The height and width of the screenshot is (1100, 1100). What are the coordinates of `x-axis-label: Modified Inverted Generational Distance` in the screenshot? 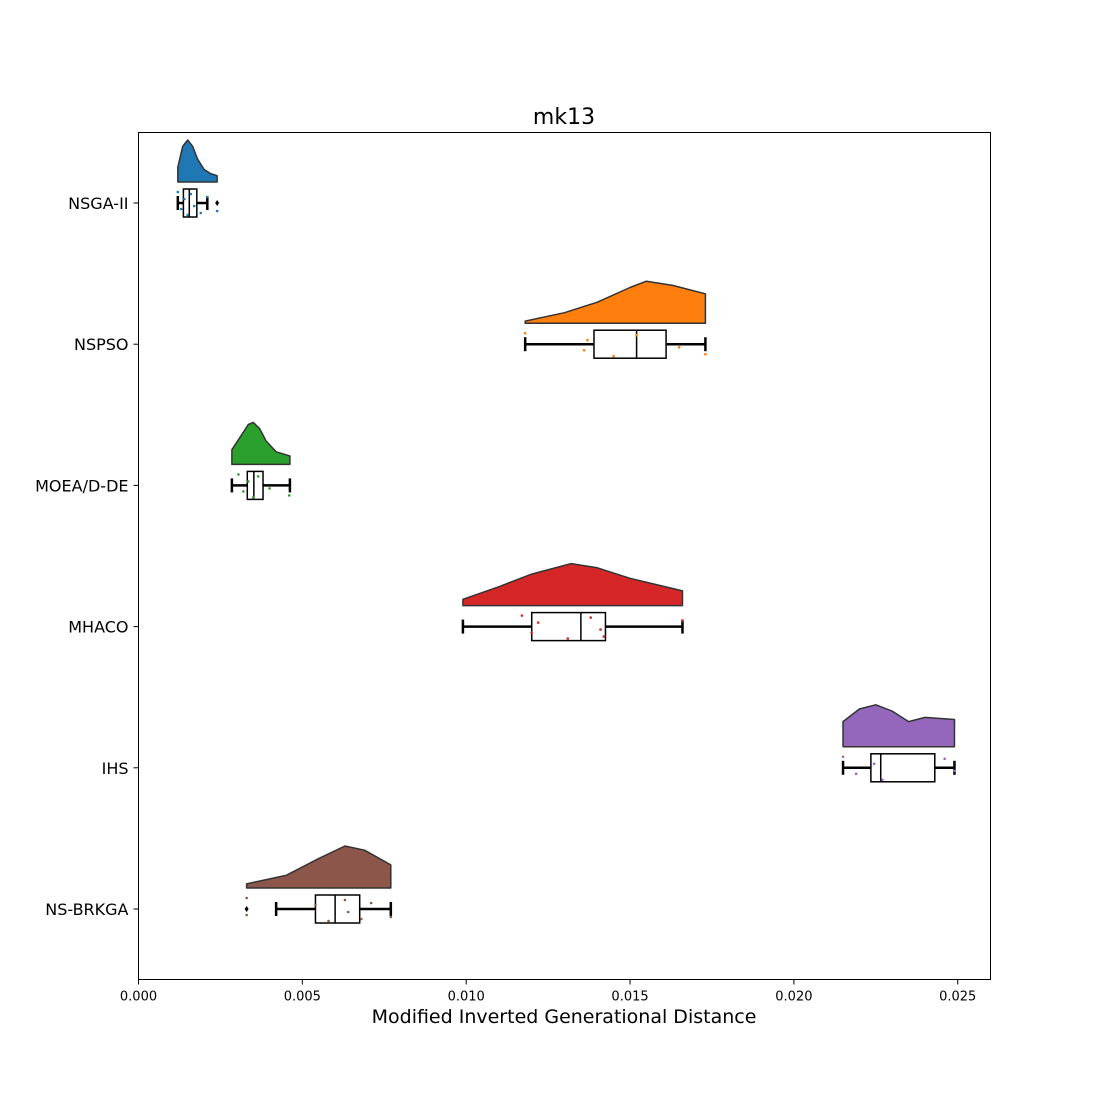 It's located at (564, 1017).